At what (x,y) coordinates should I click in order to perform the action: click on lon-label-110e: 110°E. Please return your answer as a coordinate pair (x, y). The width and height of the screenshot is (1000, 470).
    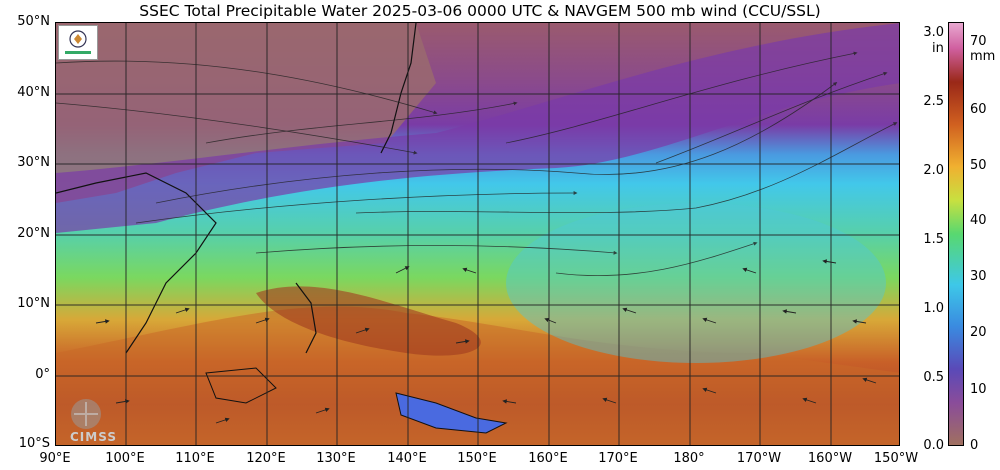
    Looking at the image, I should click on (195, 458).